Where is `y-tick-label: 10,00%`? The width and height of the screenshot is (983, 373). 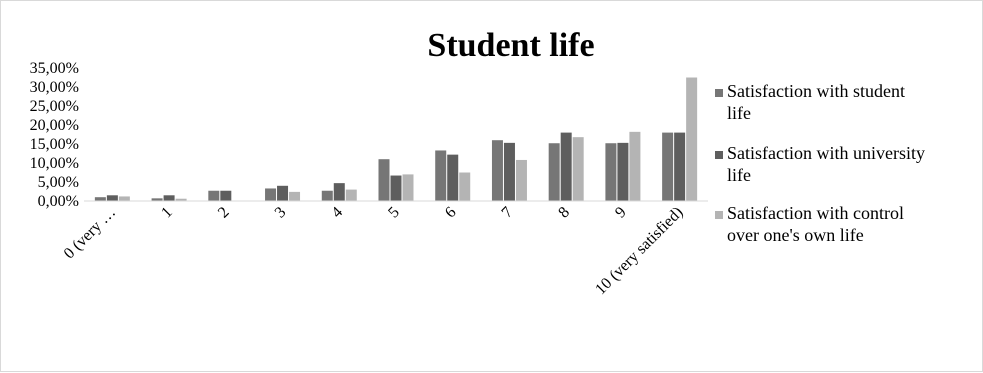 y-tick-label: 10,00% is located at coordinates (54, 163).